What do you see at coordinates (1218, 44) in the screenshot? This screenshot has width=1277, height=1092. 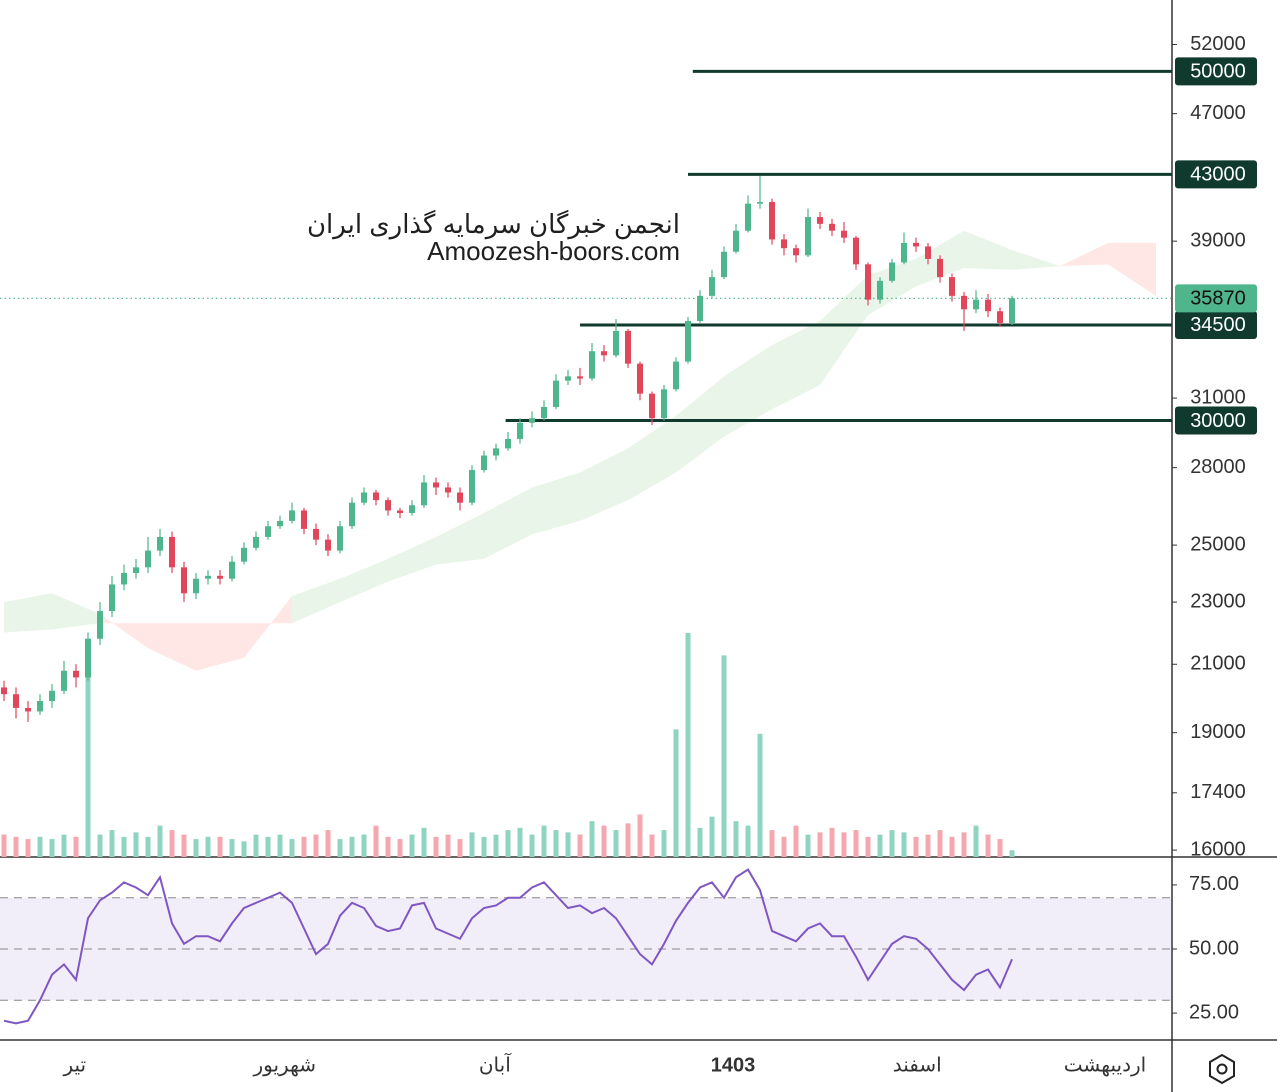 I see `y-tick-label: 52000` at bounding box center [1218, 44].